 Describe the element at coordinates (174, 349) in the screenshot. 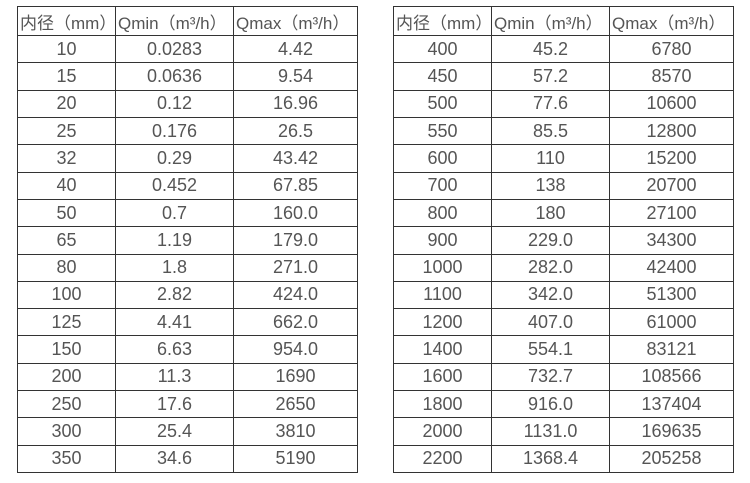

I see `cell-qmin: 6.63` at that location.